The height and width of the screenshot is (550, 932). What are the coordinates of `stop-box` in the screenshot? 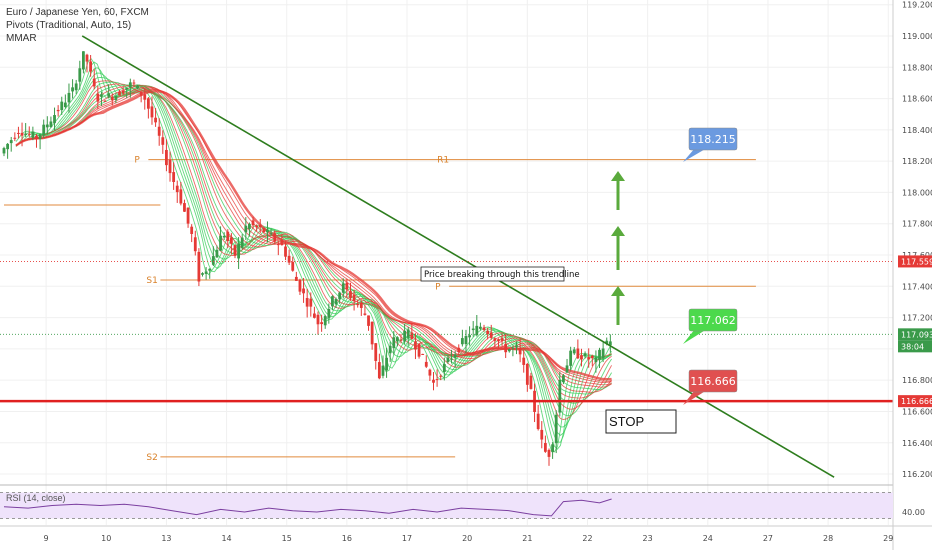 It's located at (641, 421).